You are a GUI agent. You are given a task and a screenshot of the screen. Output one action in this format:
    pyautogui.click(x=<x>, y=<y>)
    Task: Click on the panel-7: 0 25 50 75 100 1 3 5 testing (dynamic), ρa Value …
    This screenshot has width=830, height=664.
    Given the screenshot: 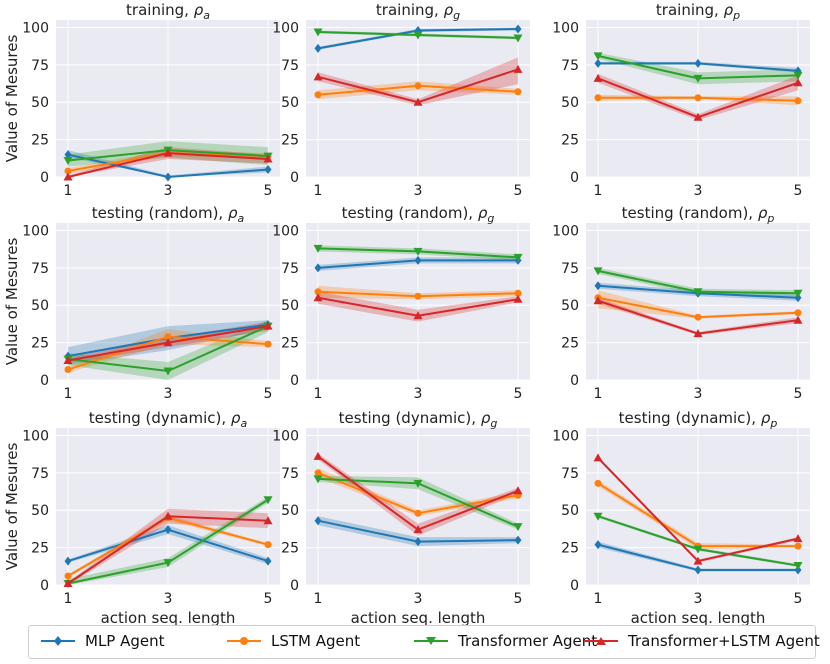 What is the action you would take?
    pyautogui.click(x=141, y=517)
    